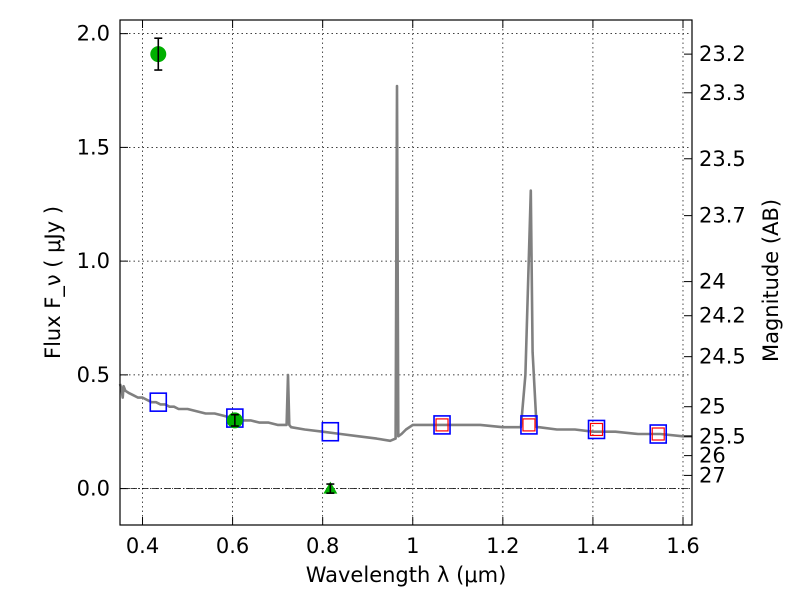 Image resolution: width=800 pixels, height=600 pixels. I want to click on y-axis-label: Flux F_ν ( μJy ), so click(53, 282).